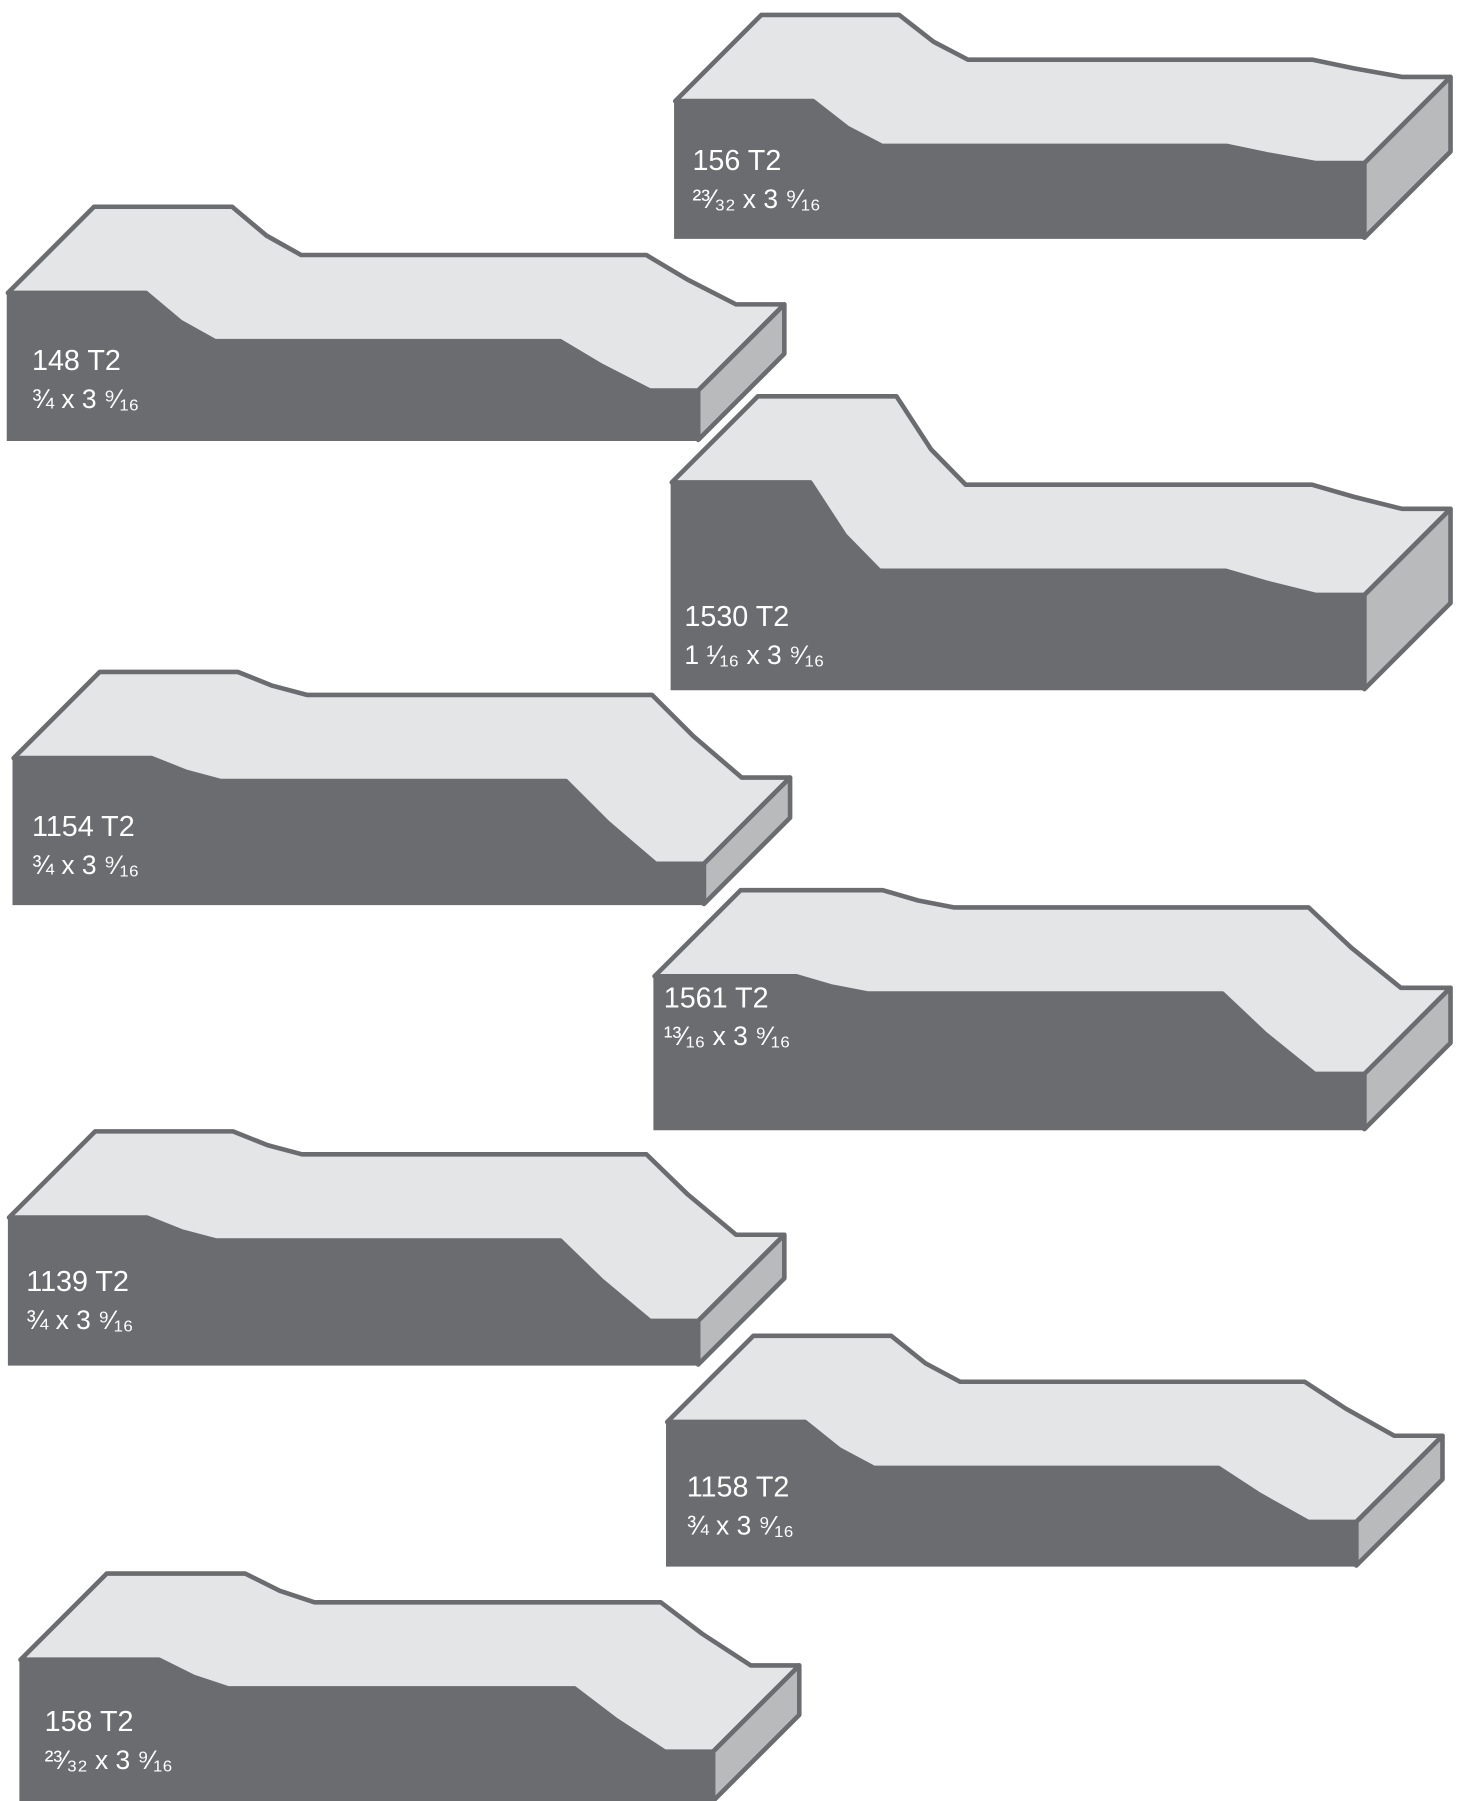 This screenshot has width=1463, height=1801. I want to click on profile-name: 156 T2, so click(736, 161).